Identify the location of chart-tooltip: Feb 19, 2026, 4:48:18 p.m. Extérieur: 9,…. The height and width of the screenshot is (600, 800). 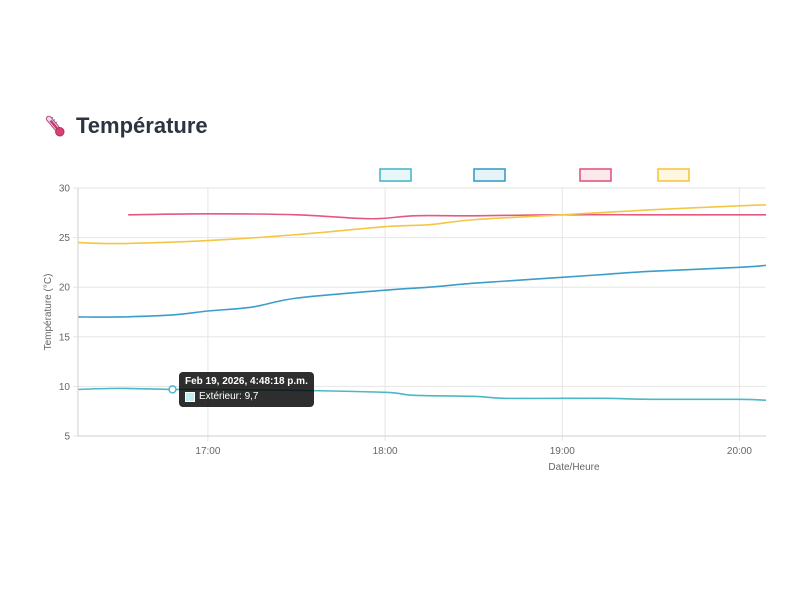
(246, 389).